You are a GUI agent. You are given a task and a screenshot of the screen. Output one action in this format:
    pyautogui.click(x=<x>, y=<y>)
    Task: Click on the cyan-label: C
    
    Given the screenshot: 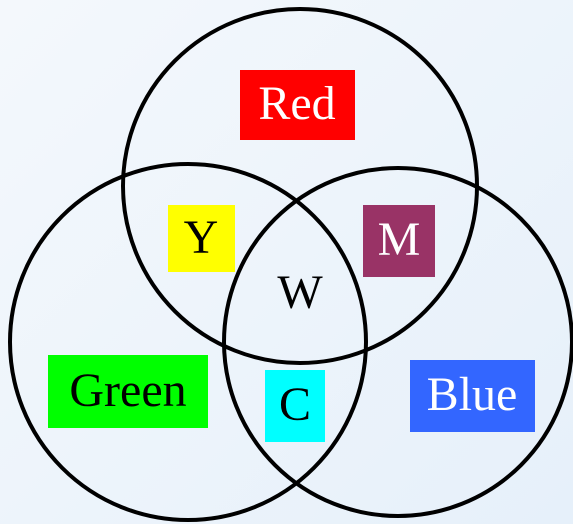 What is the action you would take?
    pyautogui.click(x=295, y=404)
    